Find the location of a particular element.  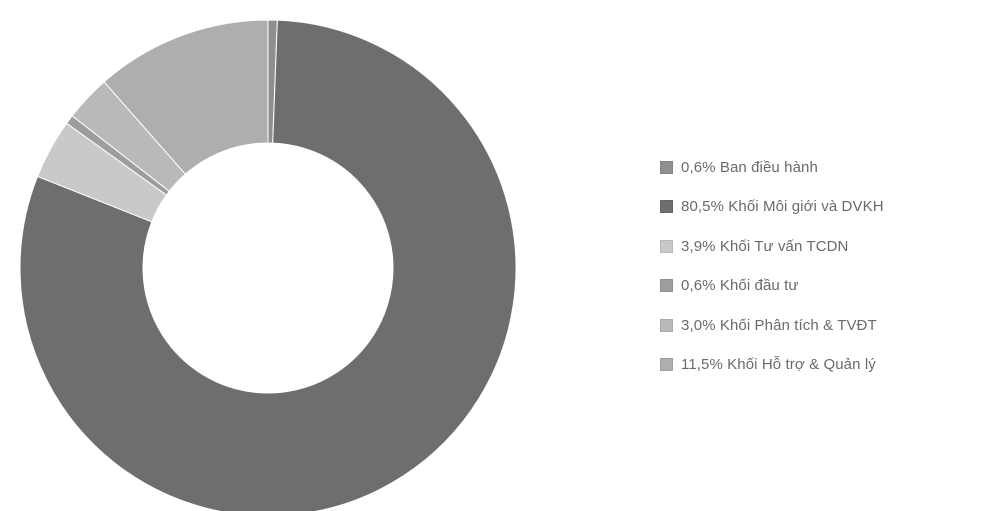

legend-item: 3,9% Khối Tư vấn TCDN is located at coordinates (830, 246).